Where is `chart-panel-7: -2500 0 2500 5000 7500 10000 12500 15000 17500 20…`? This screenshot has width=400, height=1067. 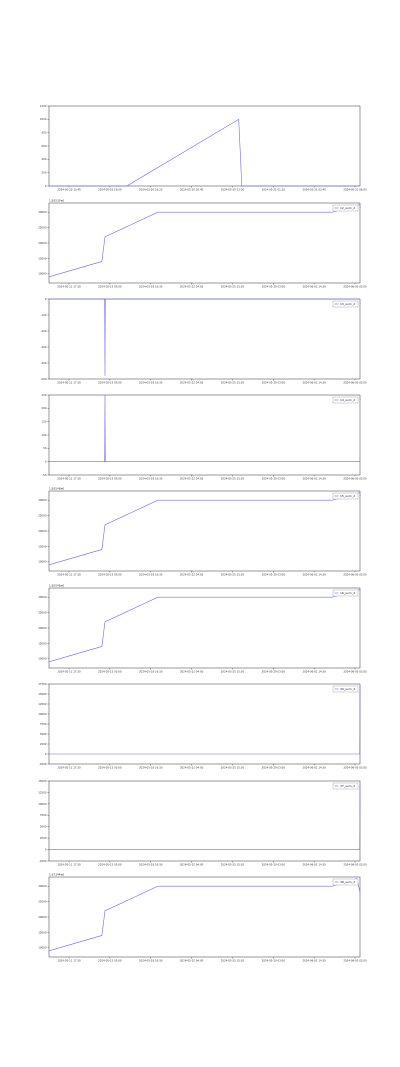 chart-panel-7: -2500 0 2500 5000 7500 10000 12500 15000 17500 20… is located at coordinates (202, 726).